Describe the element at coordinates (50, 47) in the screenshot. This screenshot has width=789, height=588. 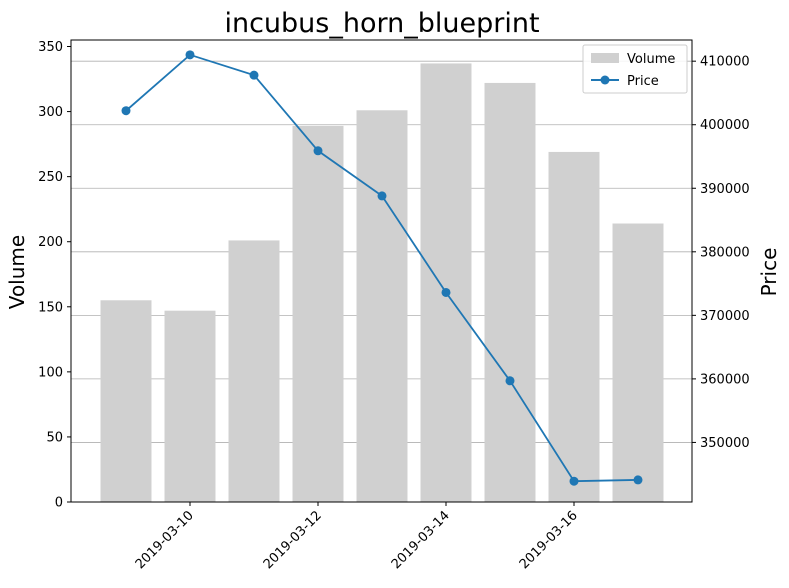
I see `left-tick-label-7: 350` at that location.